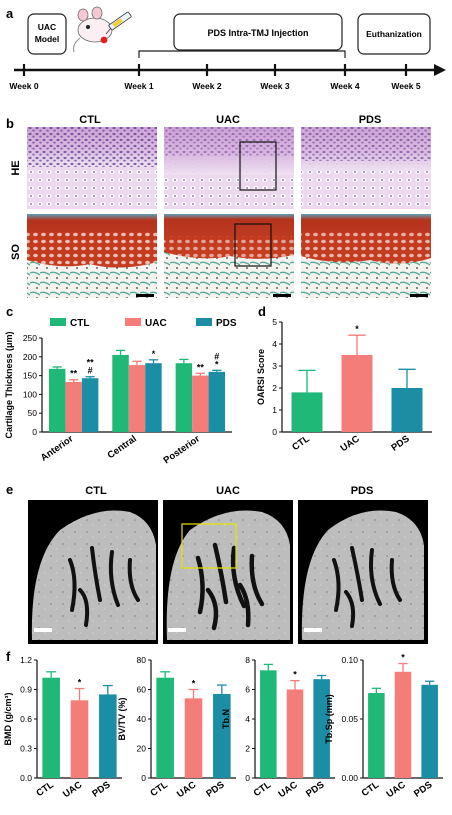 Image resolution: width=452 pixels, height=815 pixels. What do you see at coordinates (10, 13) in the screenshot?
I see `panel-letter-a: a` at bounding box center [10, 13].